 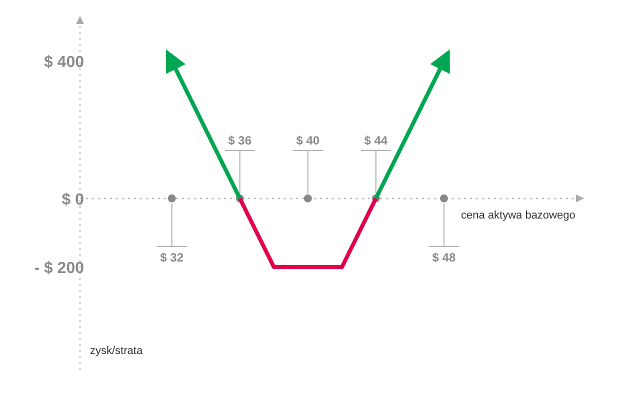 What do you see at coordinates (117, 351) in the screenshot?
I see `y-axis-title: zysk/strata` at bounding box center [117, 351].